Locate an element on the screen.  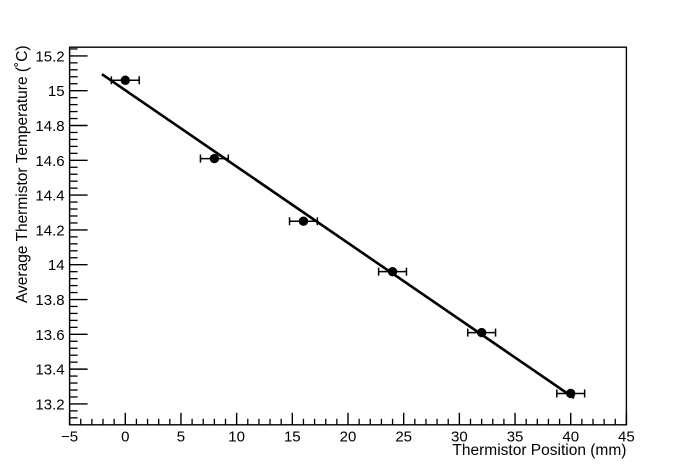
x-axis-title: Thermistor Position (mm) is located at coordinates (539, 450).